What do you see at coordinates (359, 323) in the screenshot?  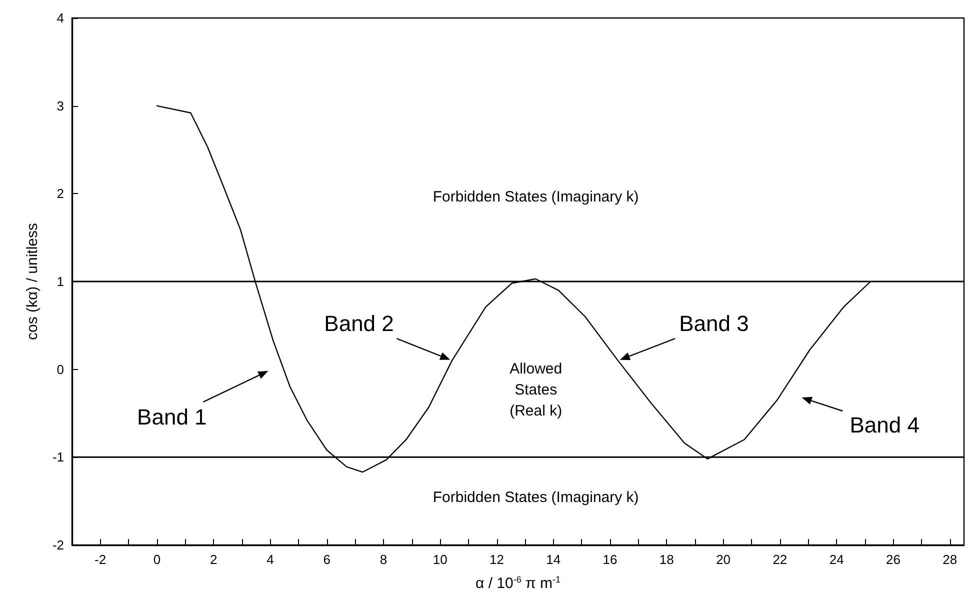 I see `annotation: Band 2` at bounding box center [359, 323].